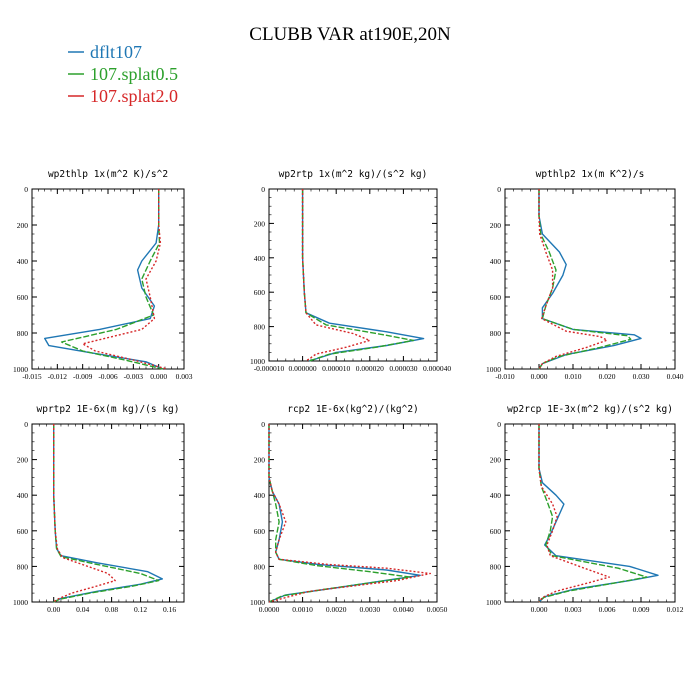 Image resolution: width=700 pixels, height=700 pixels. What do you see at coordinates (675, 376) in the screenshot?
I see `x-tick-label: 0.040` at bounding box center [675, 376].